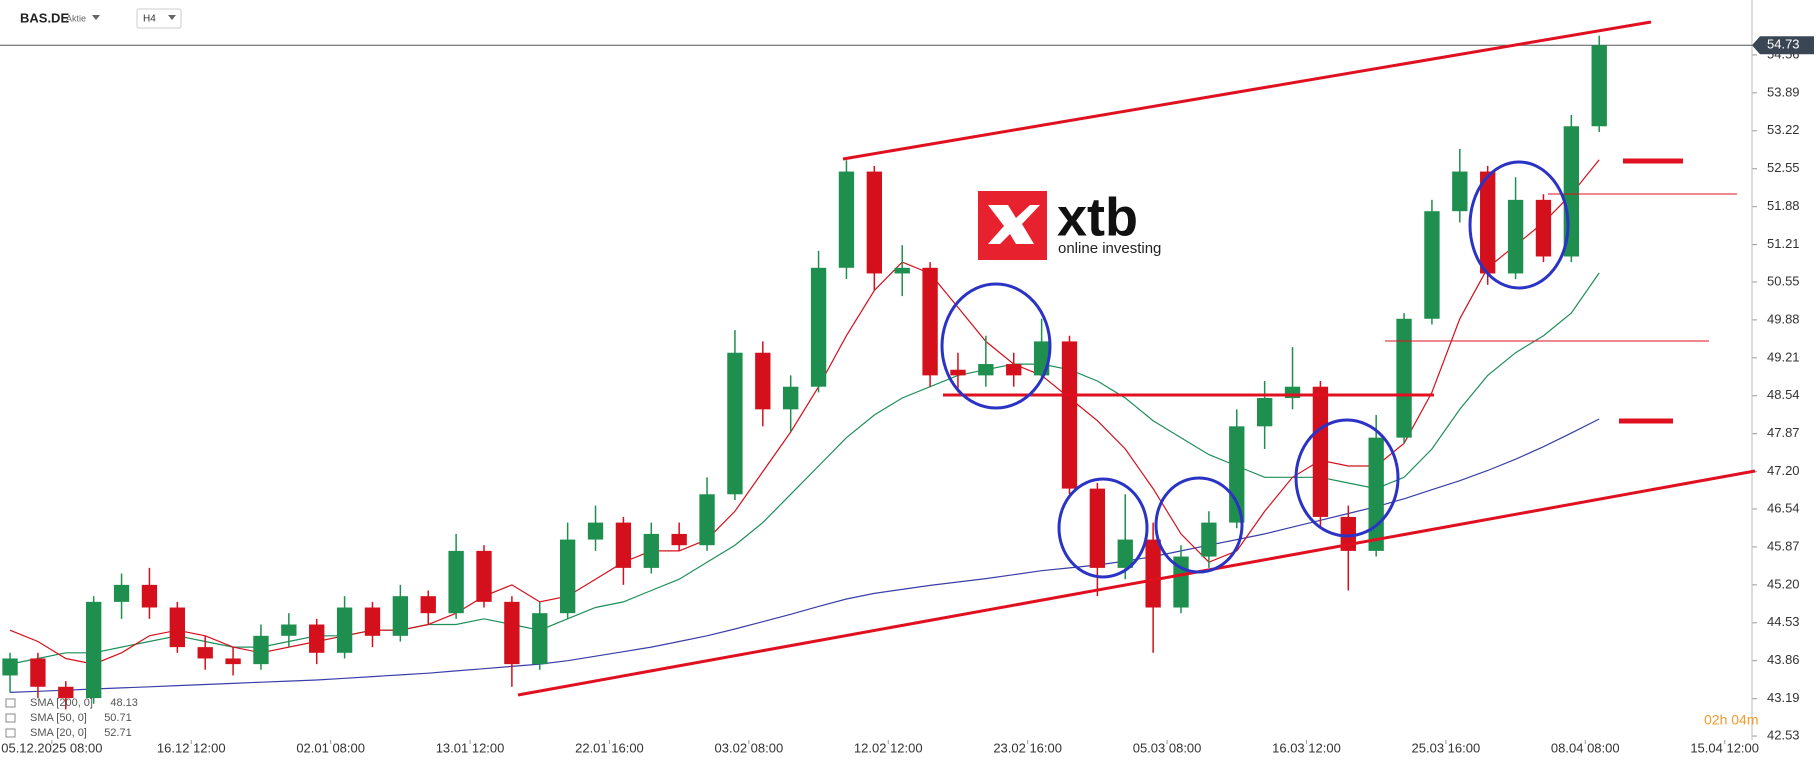 This screenshot has height=766, width=1816. What do you see at coordinates (1783, 545) in the screenshot?
I see `y-tick-label: 45.87` at bounding box center [1783, 545].